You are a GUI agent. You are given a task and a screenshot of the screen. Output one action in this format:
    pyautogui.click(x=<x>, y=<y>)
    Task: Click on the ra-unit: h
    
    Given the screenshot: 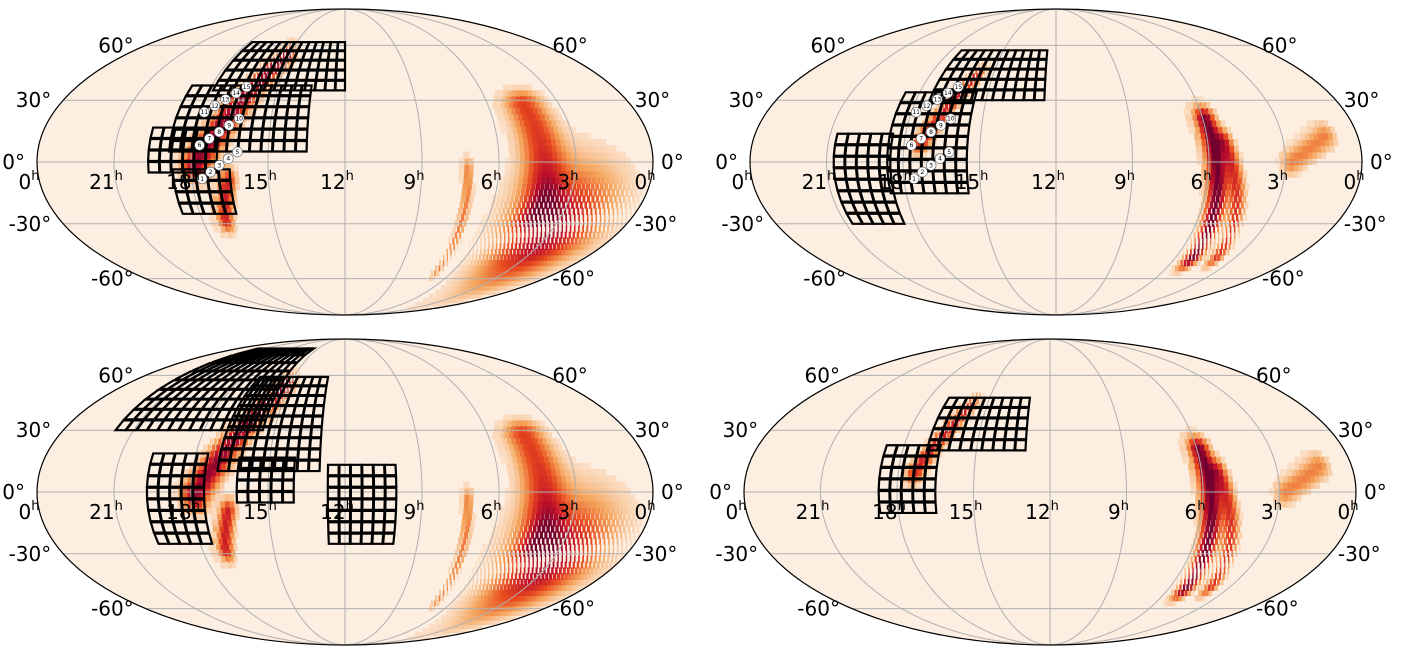 What is the action you would take?
    pyautogui.click(x=1278, y=506)
    